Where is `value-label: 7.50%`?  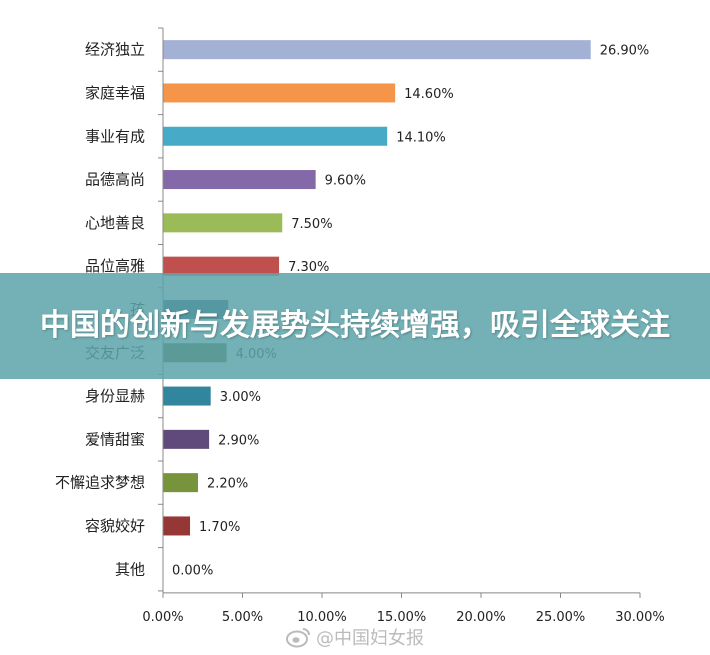 value-label: 7.50% is located at coordinates (311, 224).